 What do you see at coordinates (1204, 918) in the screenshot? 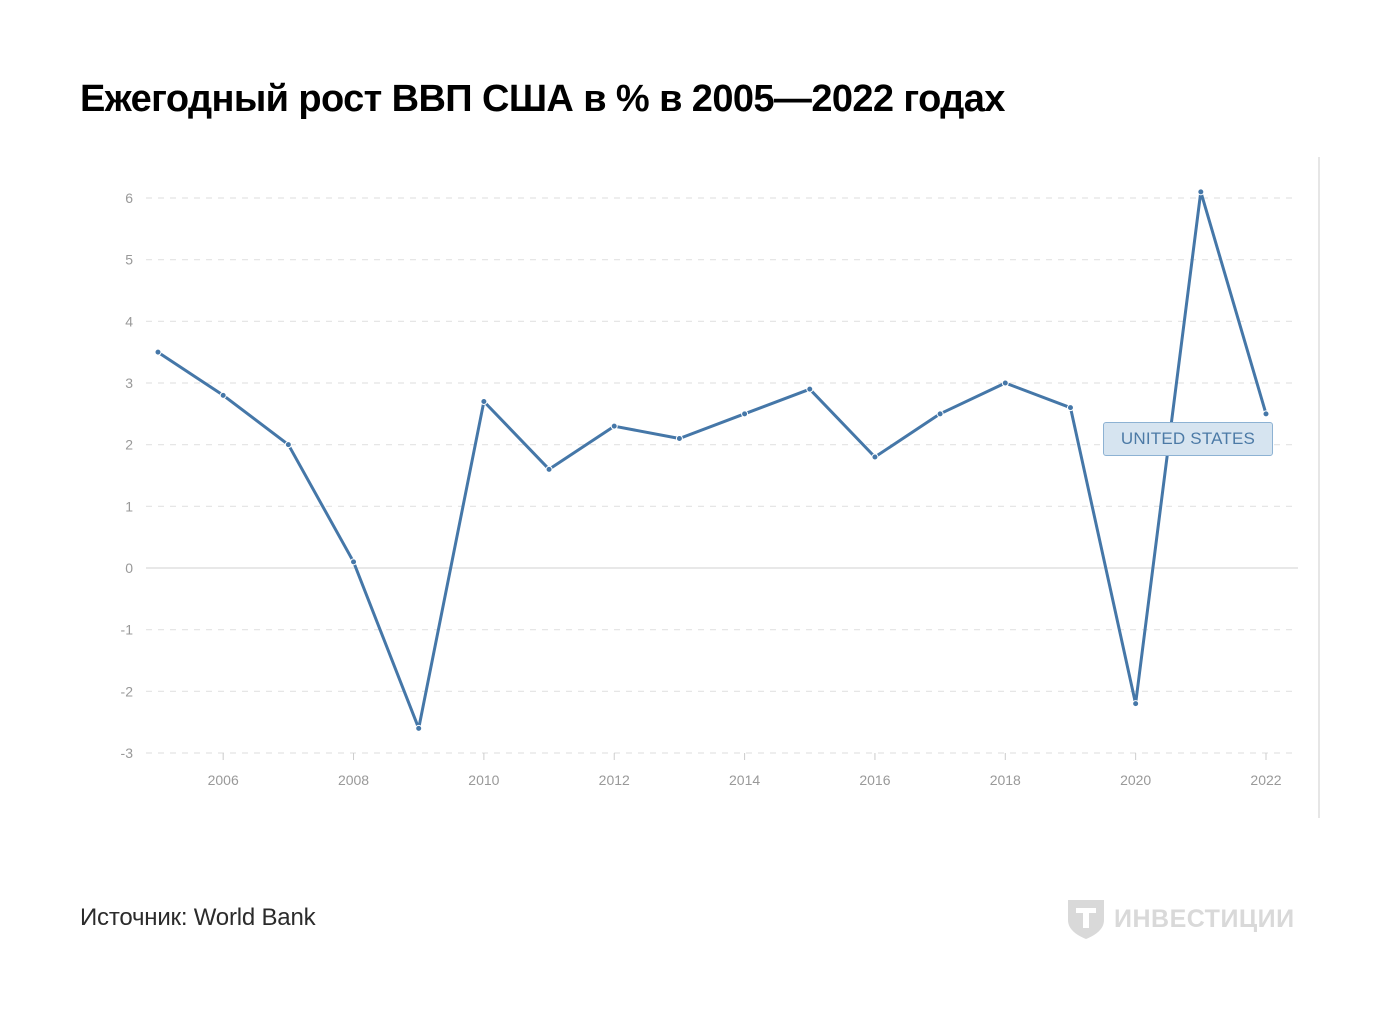
I see `brand-text: ИНВЕСТИЦИИ` at bounding box center [1204, 918].